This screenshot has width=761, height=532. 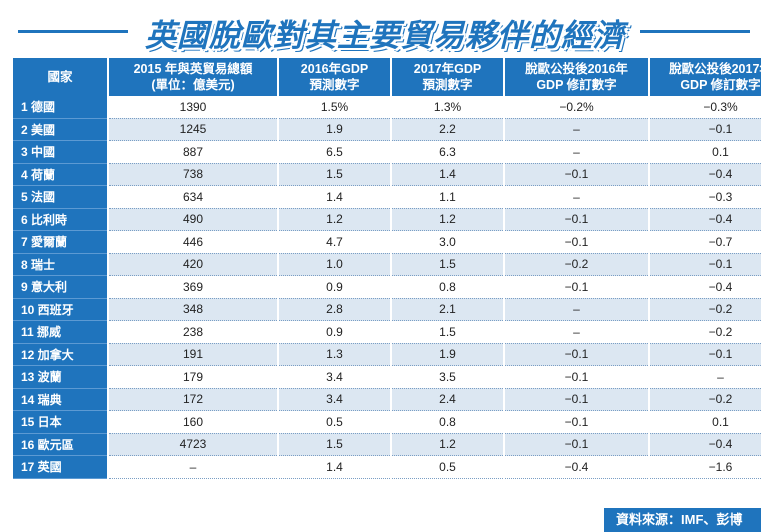 What do you see at coordinates (387, 174) in the screenshot?
I see `table-row: 4 荷蘭 738 1.5 1.4 −0.1 −0.4` at bounding box center [387, 174].